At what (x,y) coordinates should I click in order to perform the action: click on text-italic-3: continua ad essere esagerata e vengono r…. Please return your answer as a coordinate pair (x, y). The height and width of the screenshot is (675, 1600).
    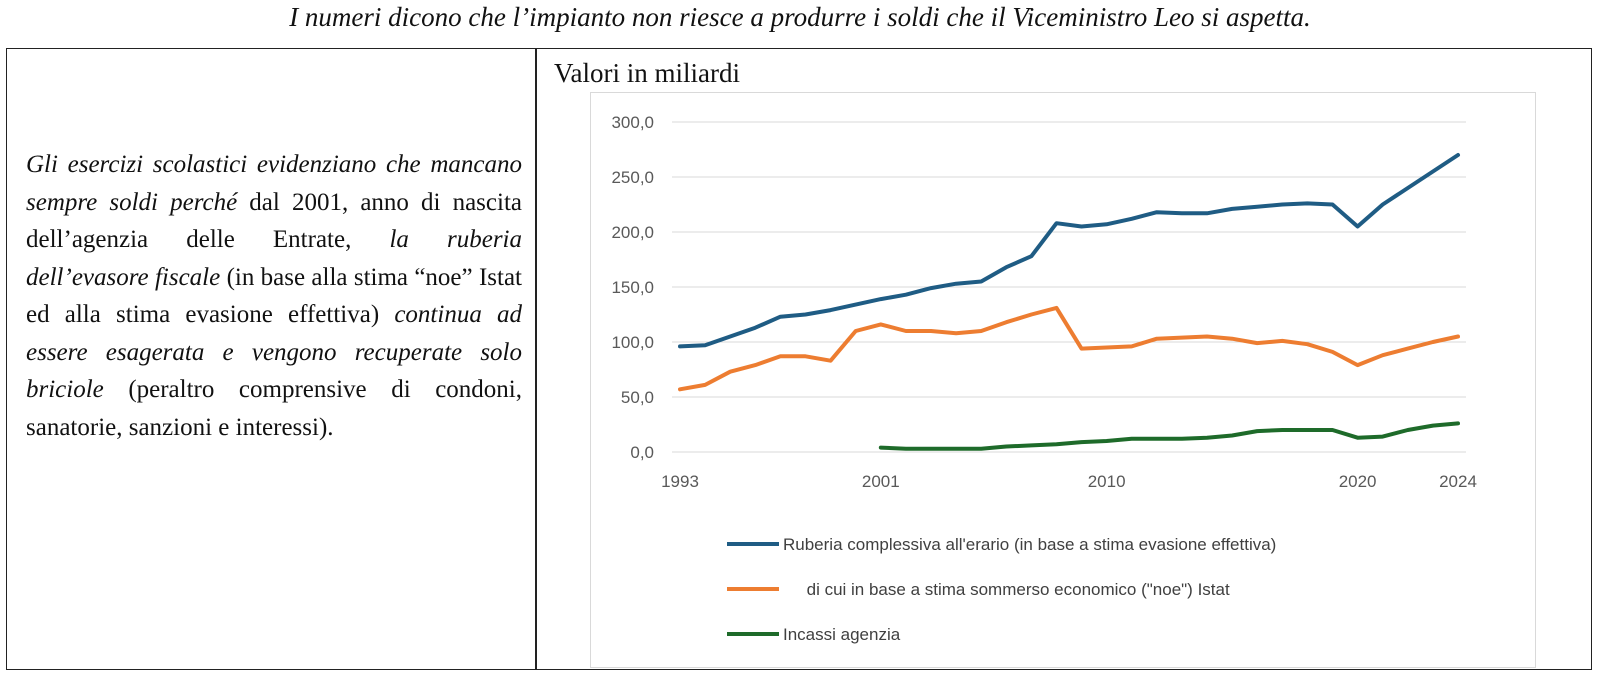
    Looking at the image, I should click on (274, 352).